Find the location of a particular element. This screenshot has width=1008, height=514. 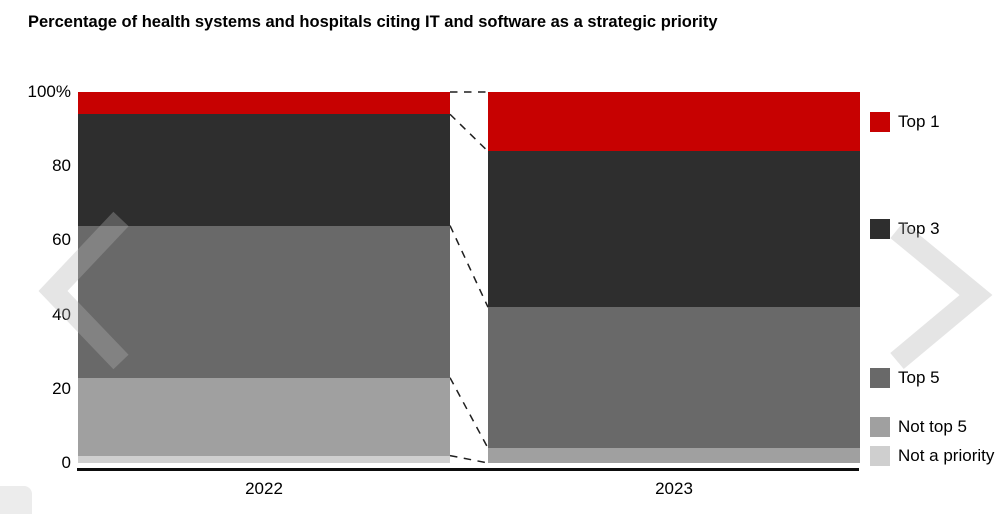

y-tick-100: 100% is located at coordinates (49, 91).